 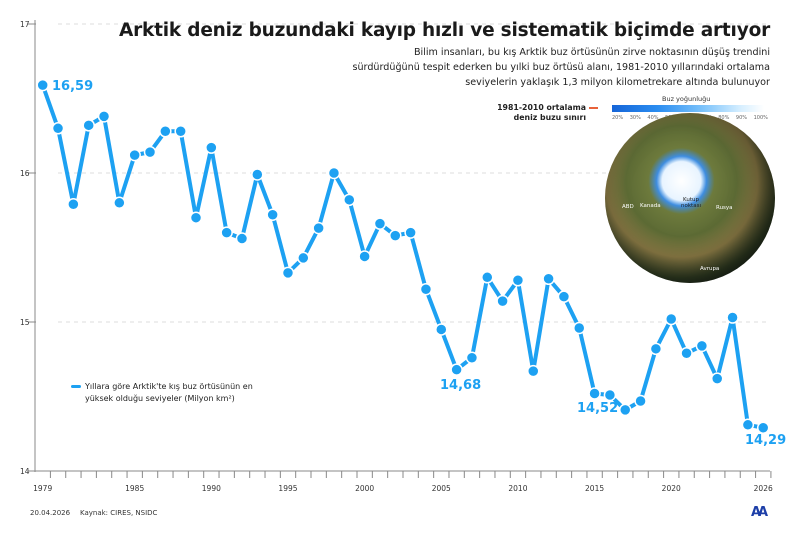 I want to click on aa-logo: AA, so click(x=759, y=512).